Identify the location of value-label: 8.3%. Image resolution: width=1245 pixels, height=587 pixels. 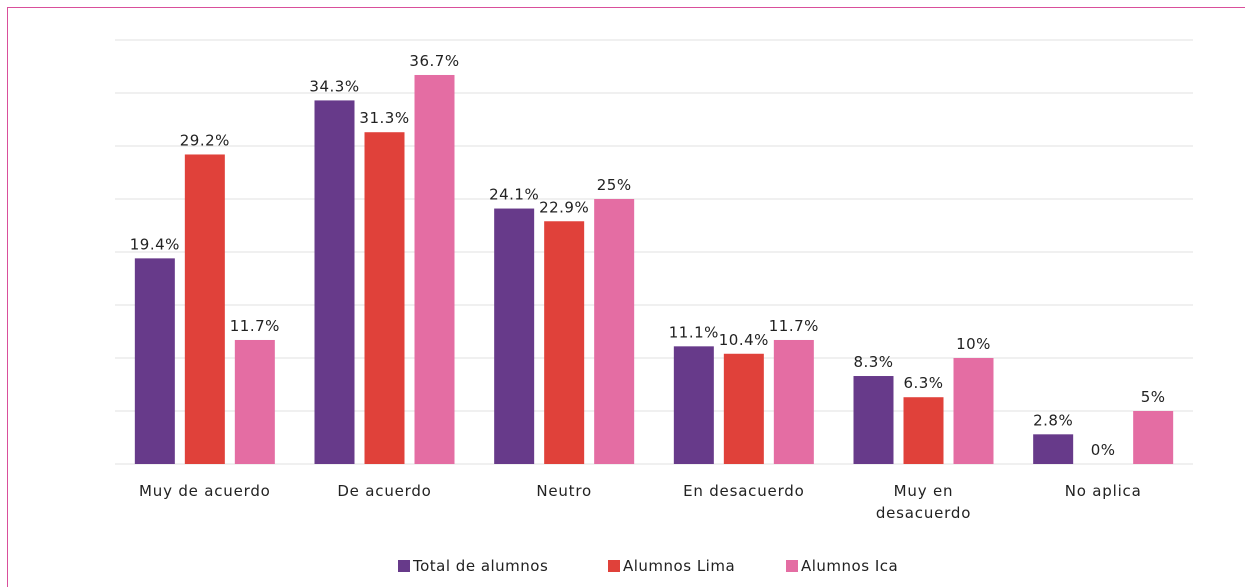
(873, 362).